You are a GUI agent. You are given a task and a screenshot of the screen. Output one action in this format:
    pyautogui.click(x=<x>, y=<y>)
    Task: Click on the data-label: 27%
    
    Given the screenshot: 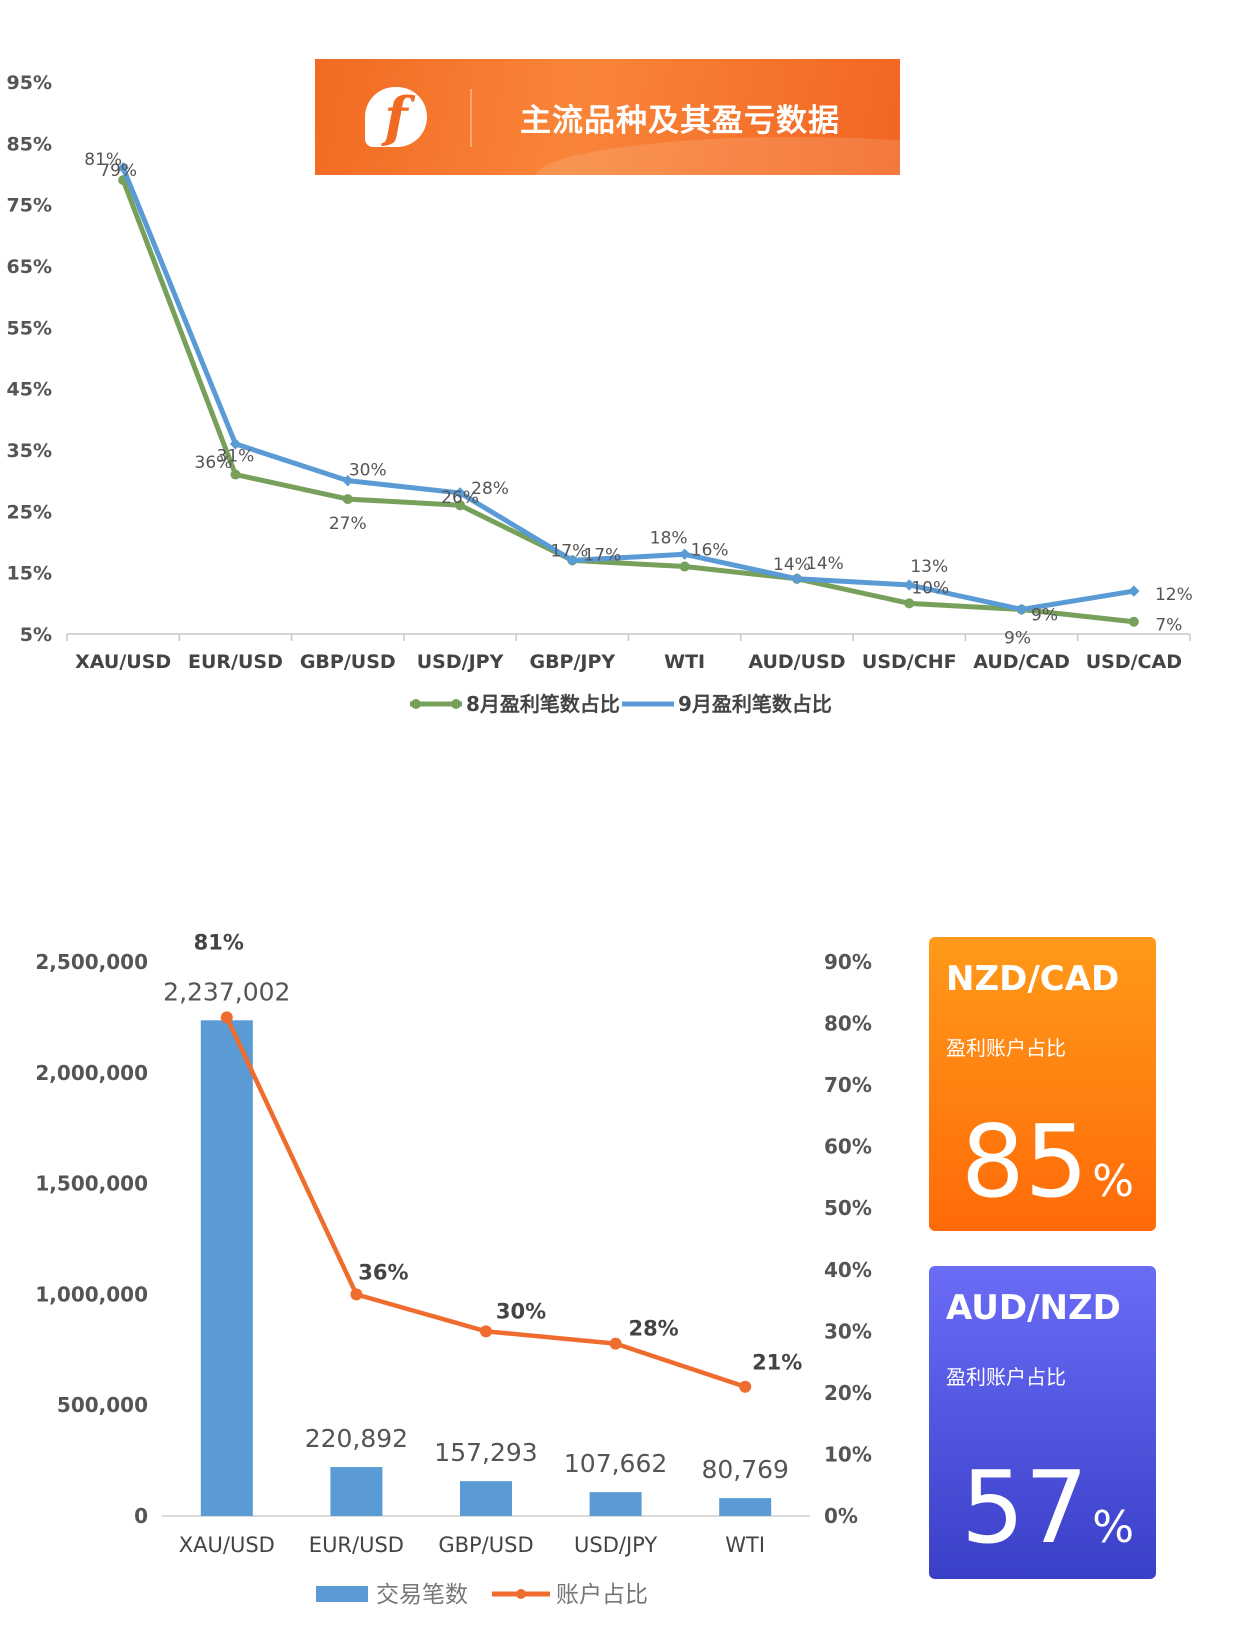 What is the action you would take?
    pyautogui.click(x=348, y=524)
    